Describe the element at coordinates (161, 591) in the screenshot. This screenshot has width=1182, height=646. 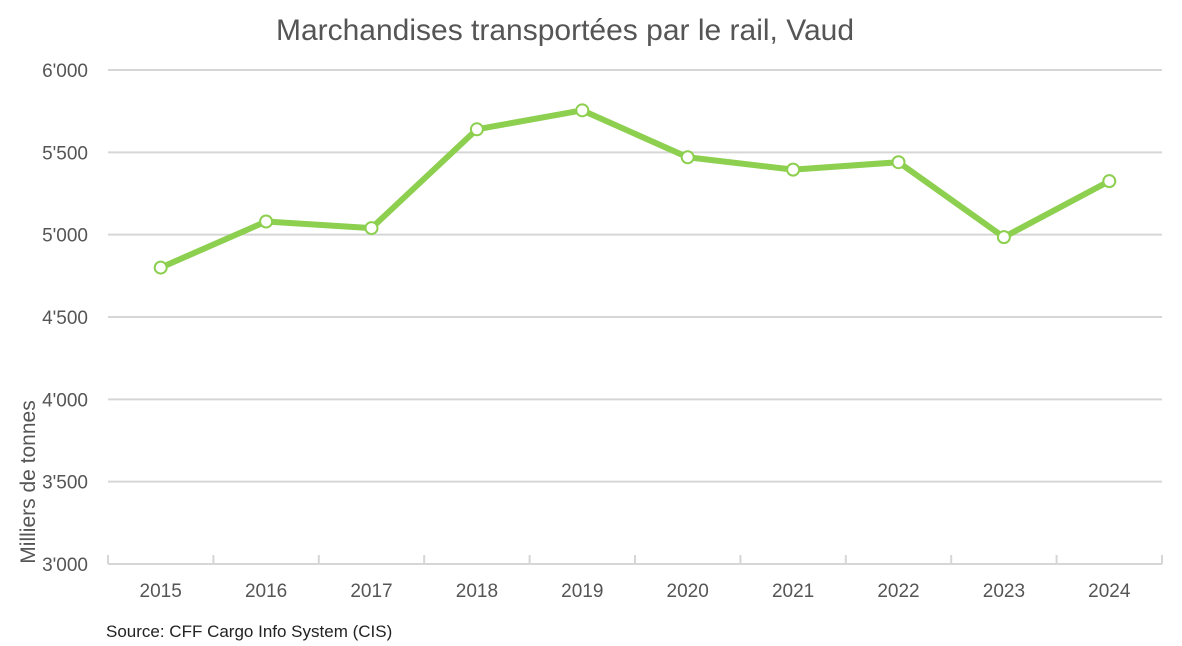
I see `x-tick-label: 2015` at that location.